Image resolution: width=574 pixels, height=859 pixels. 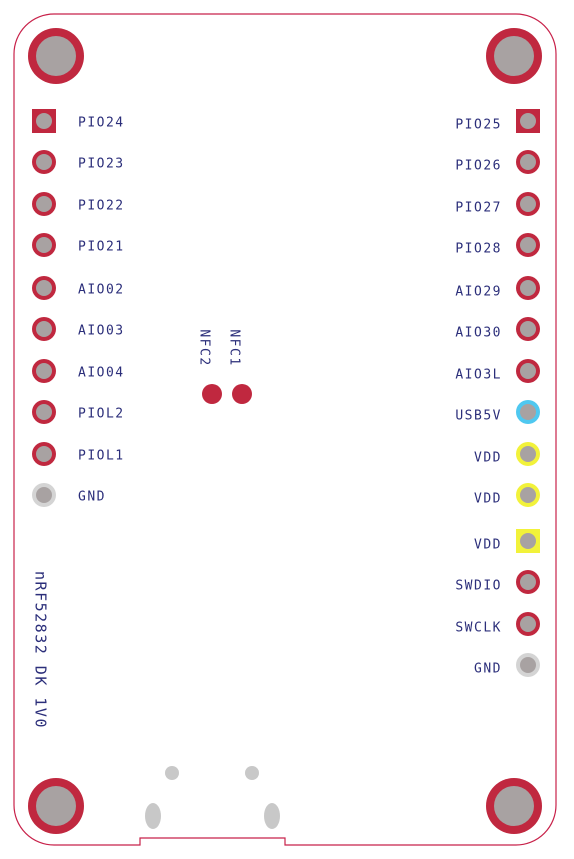 What do you see at coordinates (101, 456) in the screenshot?
I see `pin-label: PIOL1` at bounding box center [101, 456].